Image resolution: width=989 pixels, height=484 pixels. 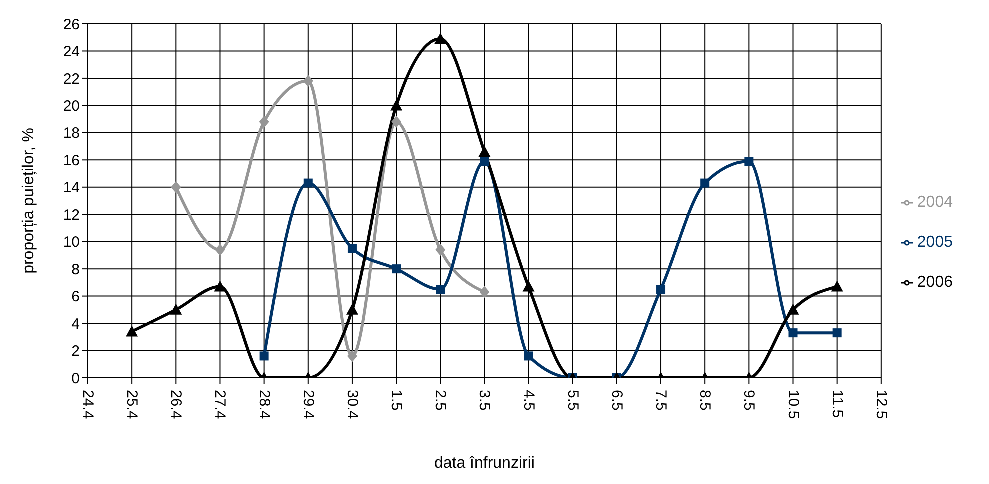 What do you see at coordinates (529, 400) in the screenshot?
I see `x-tick-label: 4.5` at bounding box center [529, 400].